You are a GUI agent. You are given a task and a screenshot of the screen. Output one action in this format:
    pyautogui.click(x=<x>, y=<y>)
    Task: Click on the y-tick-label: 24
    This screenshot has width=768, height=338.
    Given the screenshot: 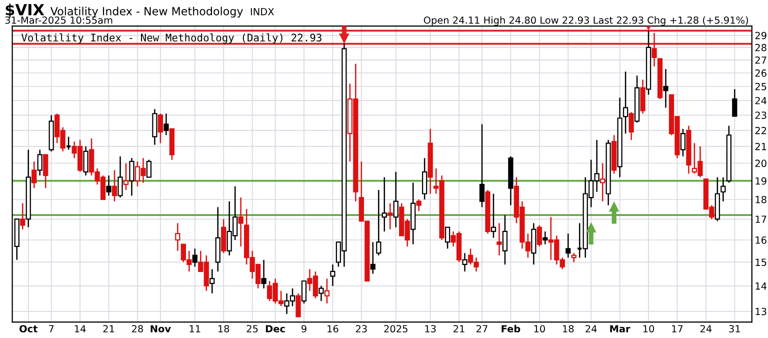 What is the action you would take?
    pyautogui.click(x=760, y=100)
    